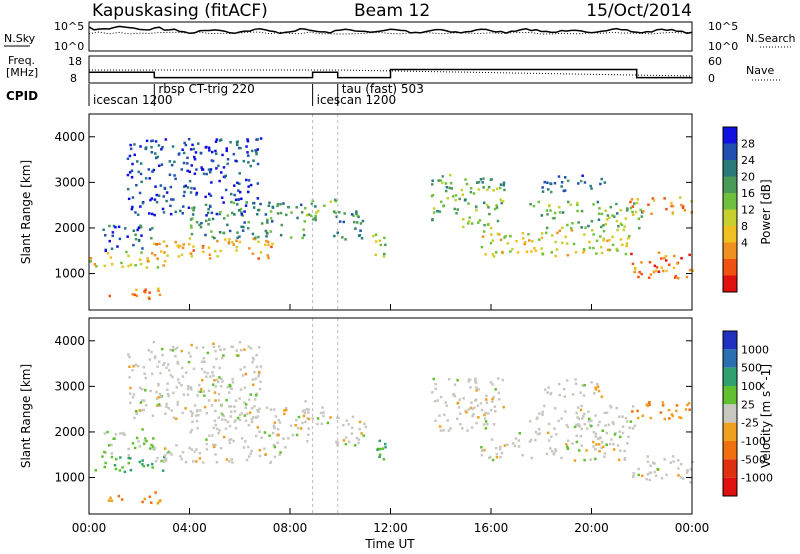 The width and height of the screenshot is (800, 554). What do you see at coordinates (26, 416) in the screenshot?
I see `velocity-ylabel: Slant Range [km]` at bounding box center [26, 416].